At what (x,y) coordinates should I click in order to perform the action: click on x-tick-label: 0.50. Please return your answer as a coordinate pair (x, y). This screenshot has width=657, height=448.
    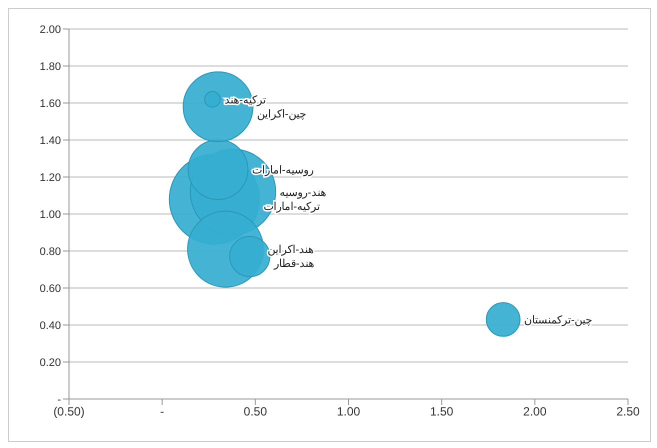
    Looking at the image, I should click on (256, 411).